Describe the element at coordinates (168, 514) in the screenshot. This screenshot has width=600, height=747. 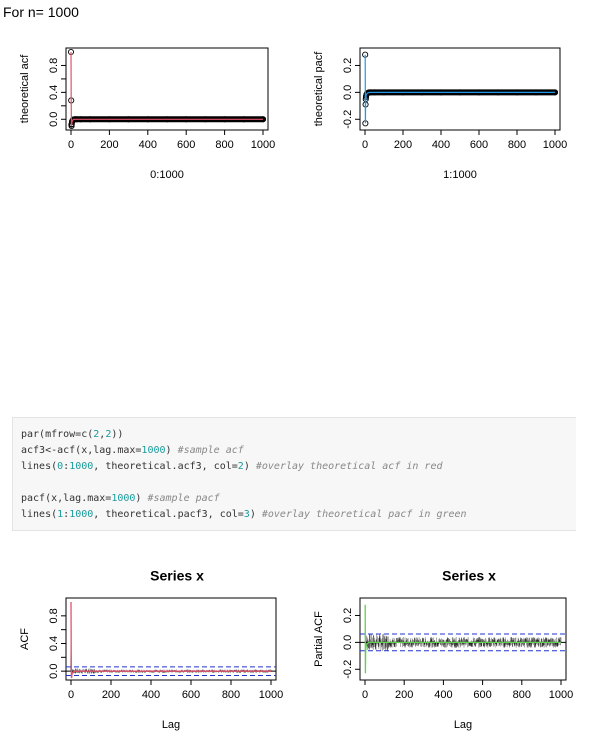
I see `code-token: , theoretical.pacf3, col=` at that location.